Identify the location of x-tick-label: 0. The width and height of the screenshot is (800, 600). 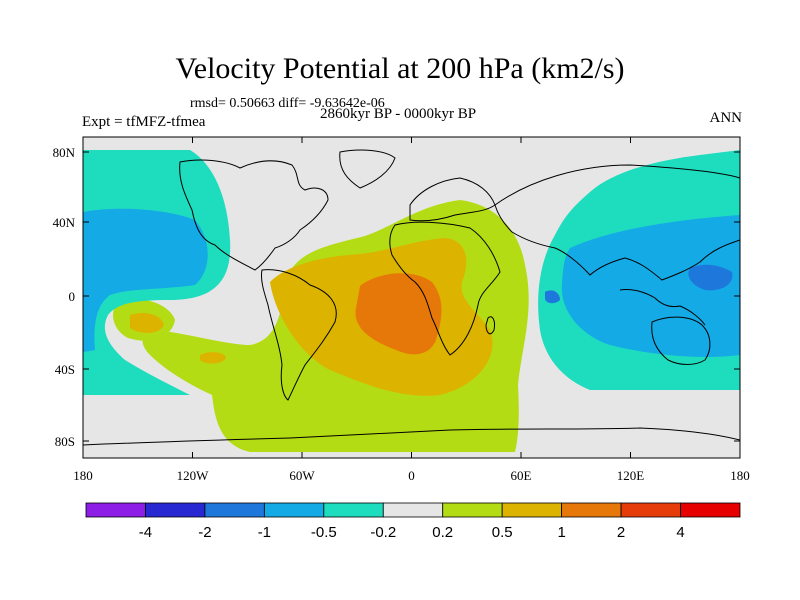
(411, 475).